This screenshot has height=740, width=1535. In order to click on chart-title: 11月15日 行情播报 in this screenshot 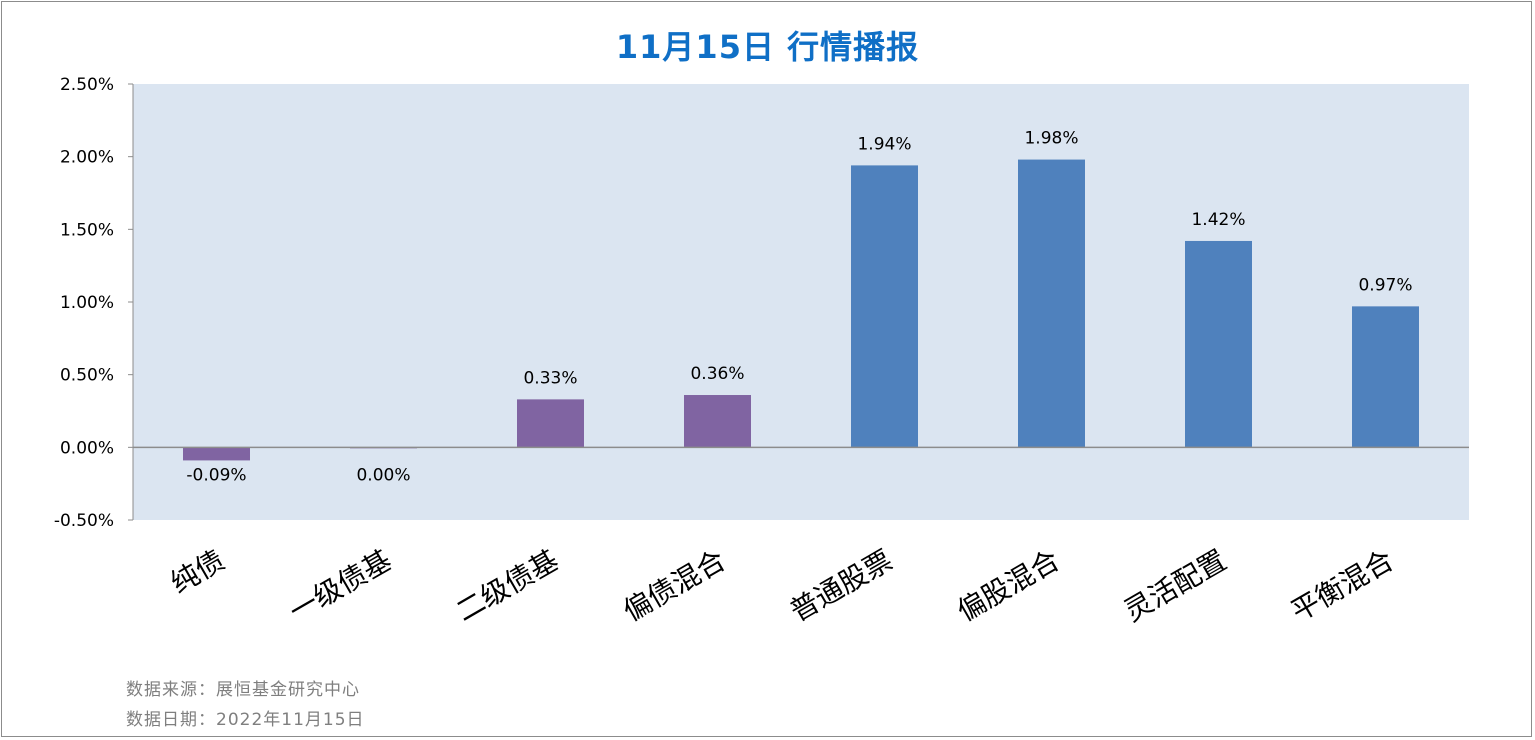, I will do `click(767, 47)`.